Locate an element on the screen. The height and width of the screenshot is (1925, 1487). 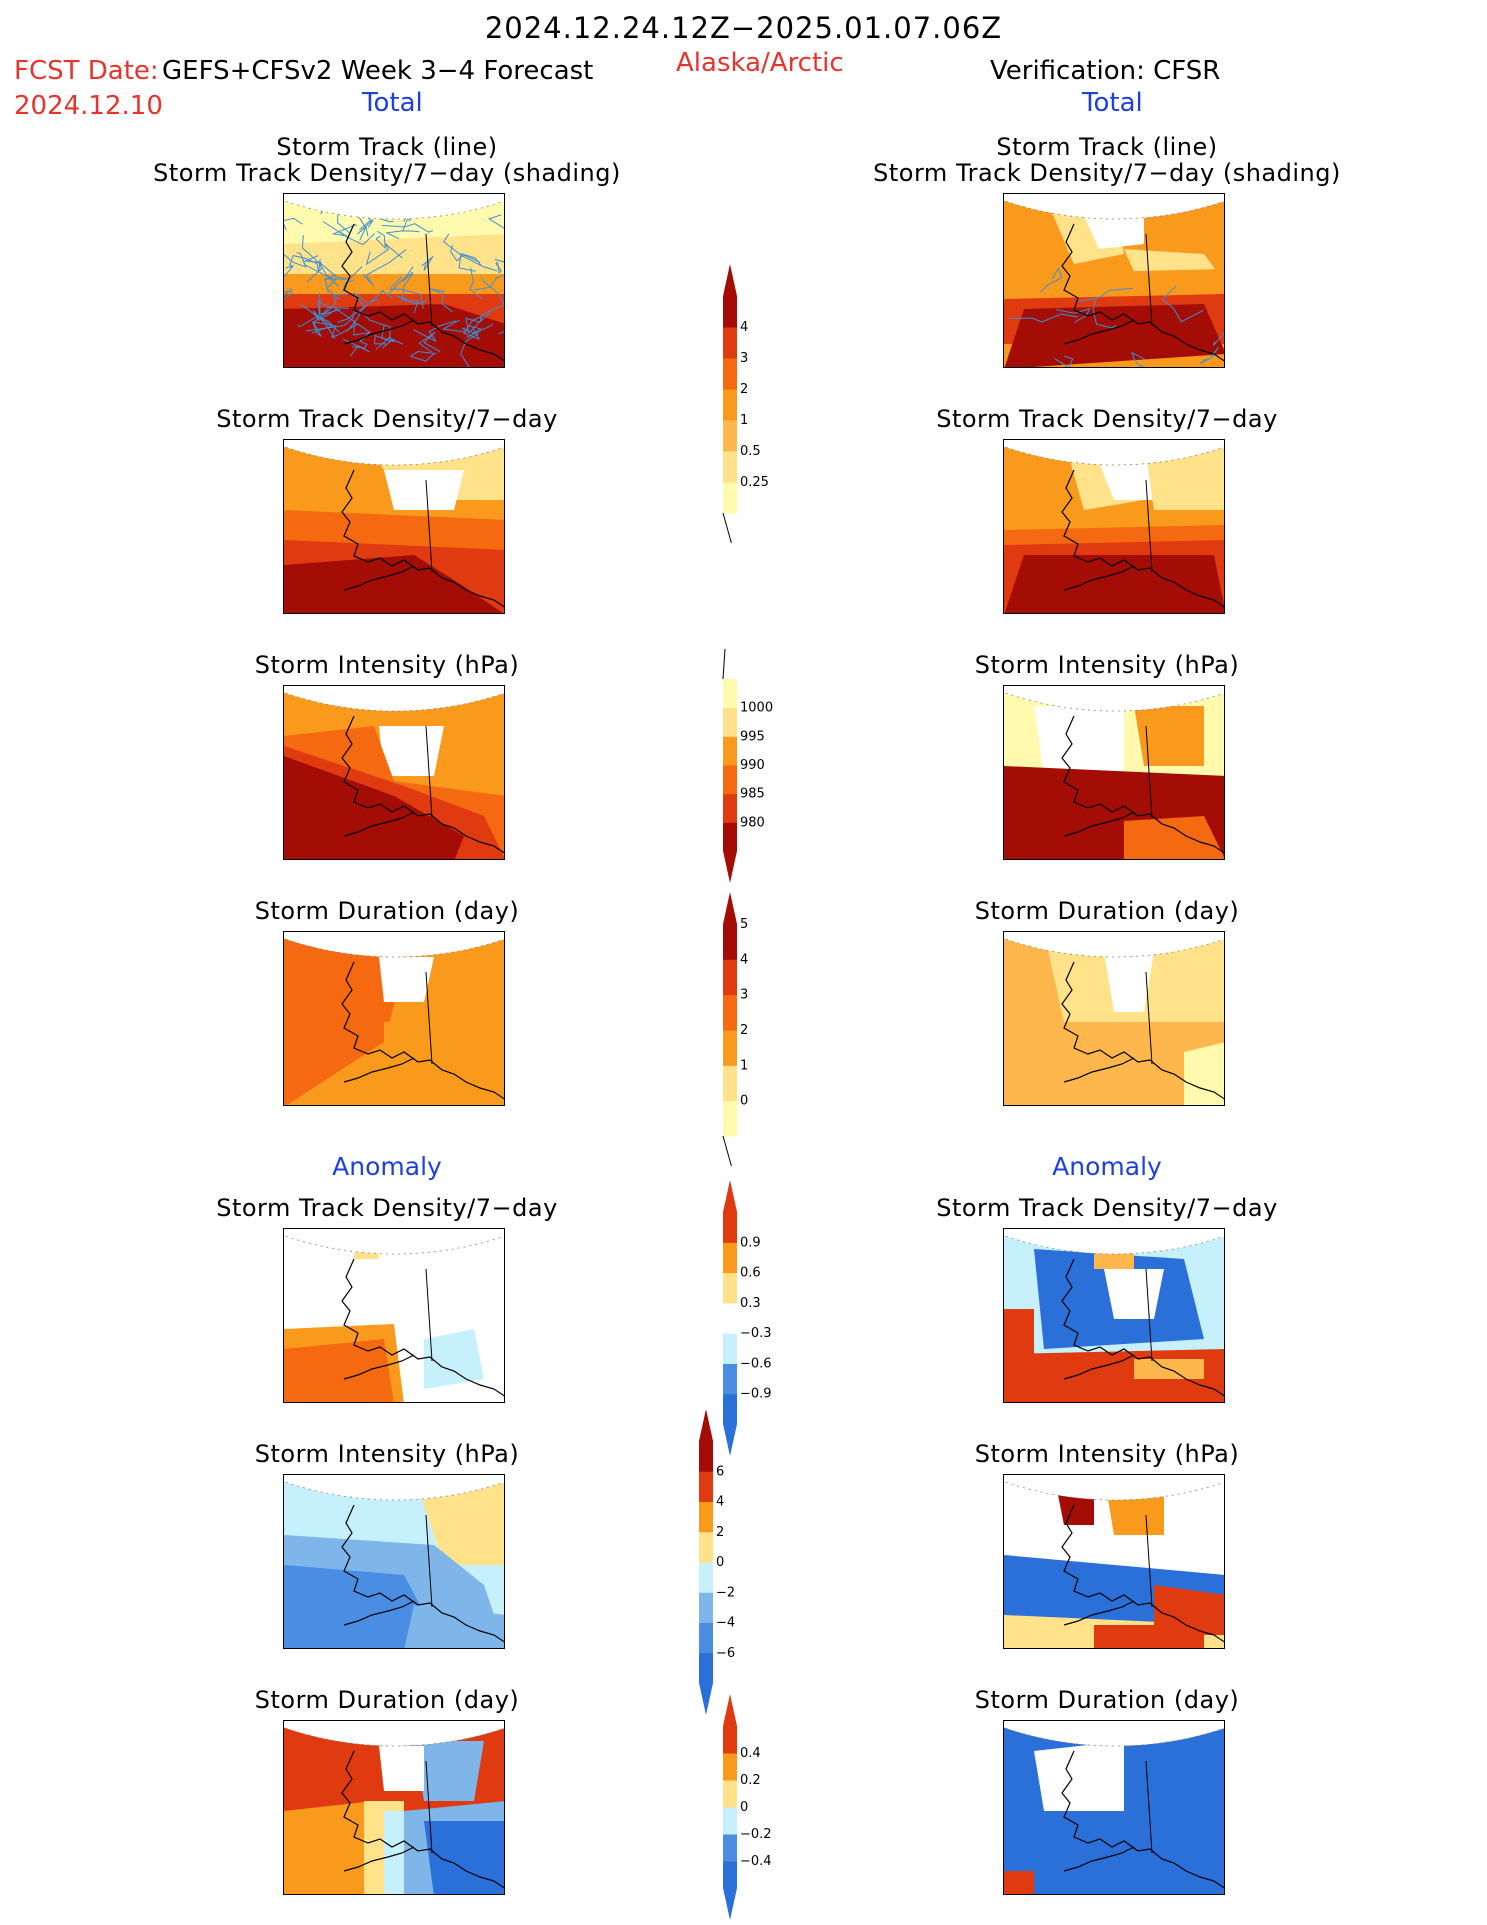
colorbar-duration-total: 0 1 2 3 4 5 is located at coordinates (735, 1029).